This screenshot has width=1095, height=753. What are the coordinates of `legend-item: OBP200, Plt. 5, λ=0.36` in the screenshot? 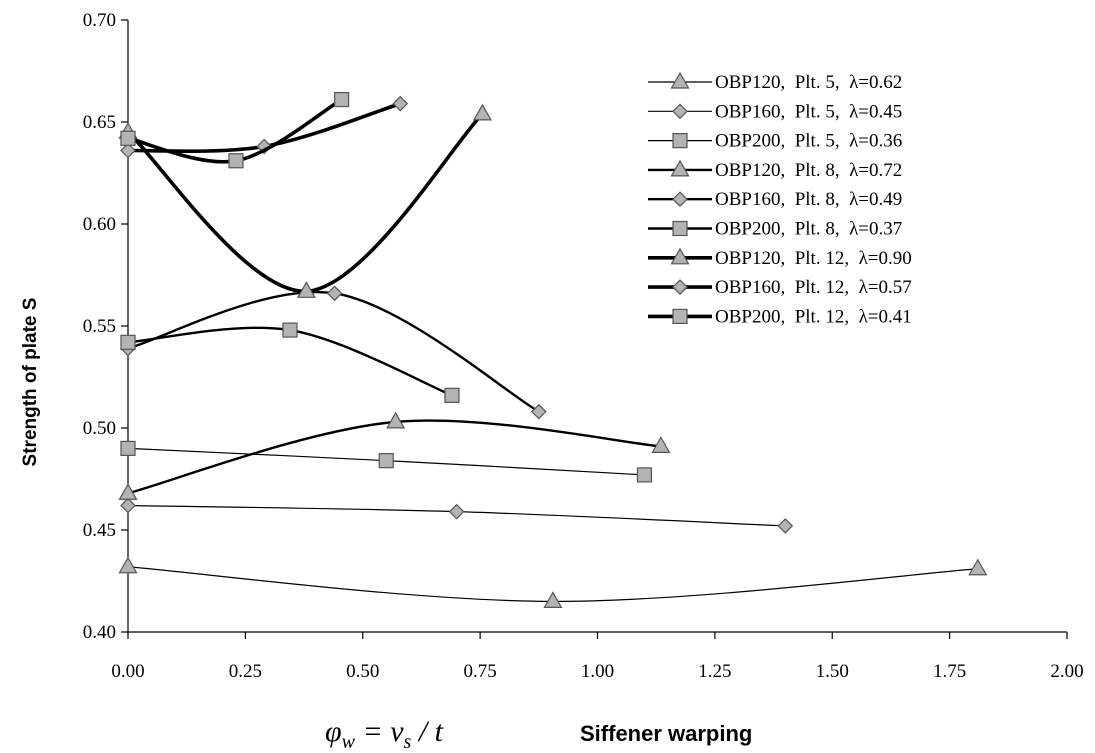 It's located at (775, 141).